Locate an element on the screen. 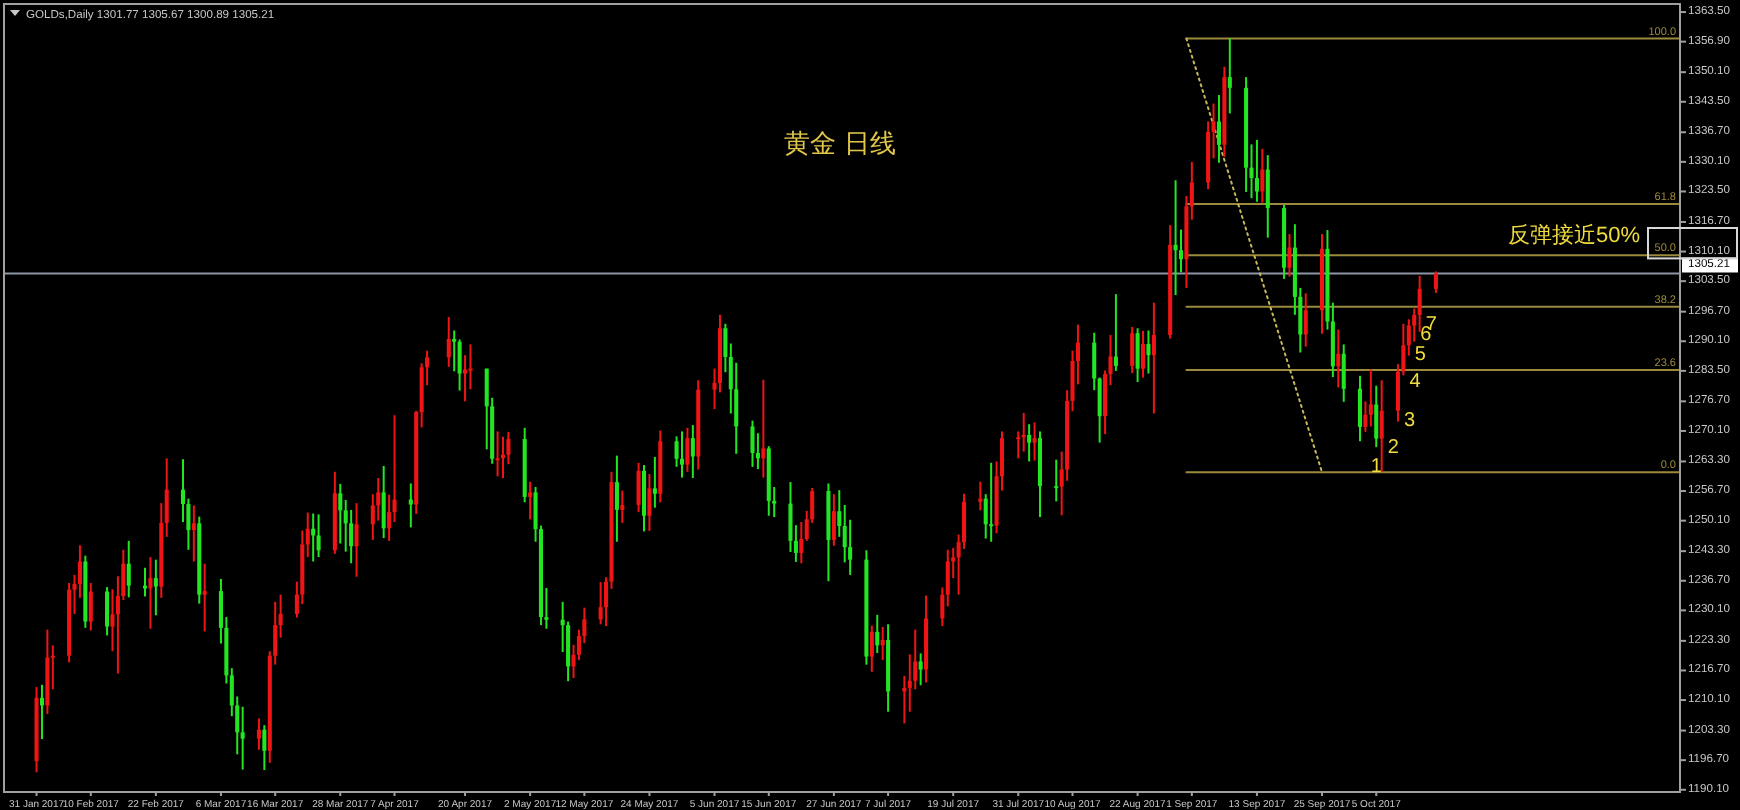 The width and height of the screenshot is (1740, 810). annotation: 4 is located at coordinates (1415, 381).